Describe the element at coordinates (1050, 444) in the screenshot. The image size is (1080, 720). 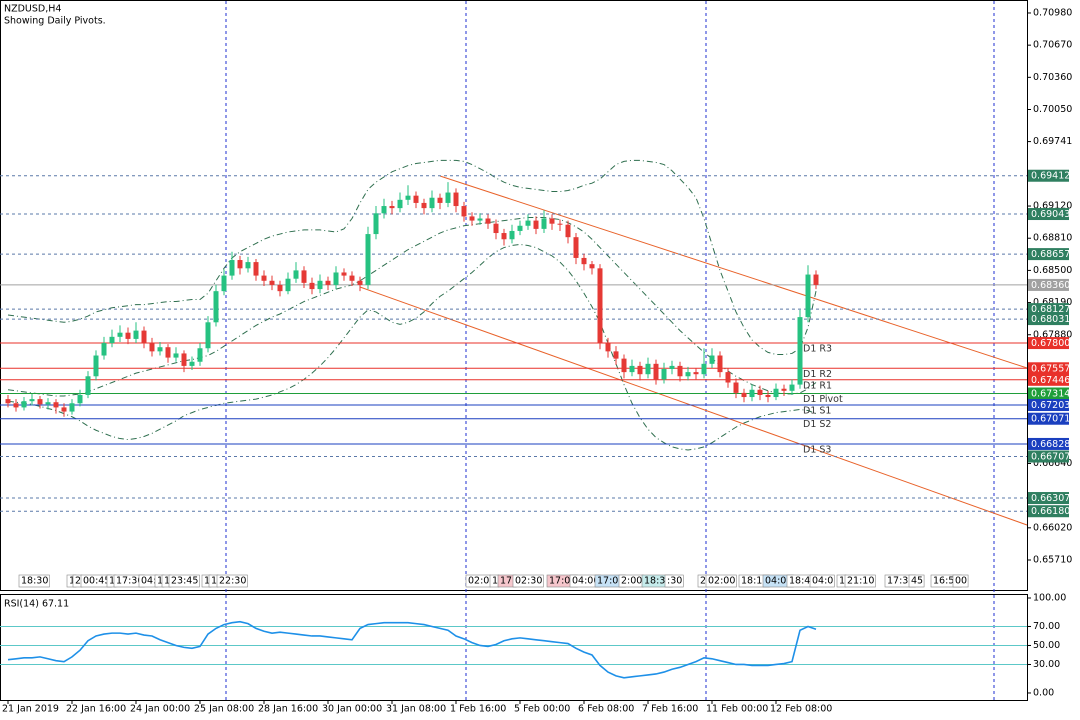
I see `pivot-label: 0.66828` at that location.